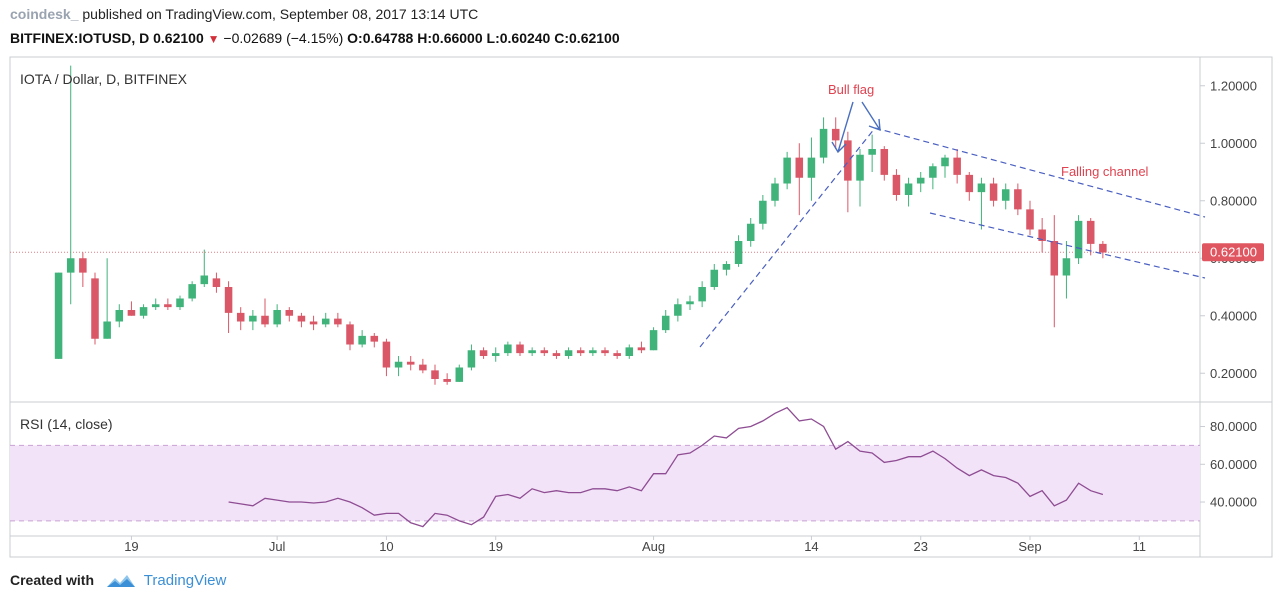 The image size is (1280, 605). Describe the element at coordinates (1228, 464) in the screenshot. I see `rsi-axis: 80.0000 60.0000 40.0000` at that location.